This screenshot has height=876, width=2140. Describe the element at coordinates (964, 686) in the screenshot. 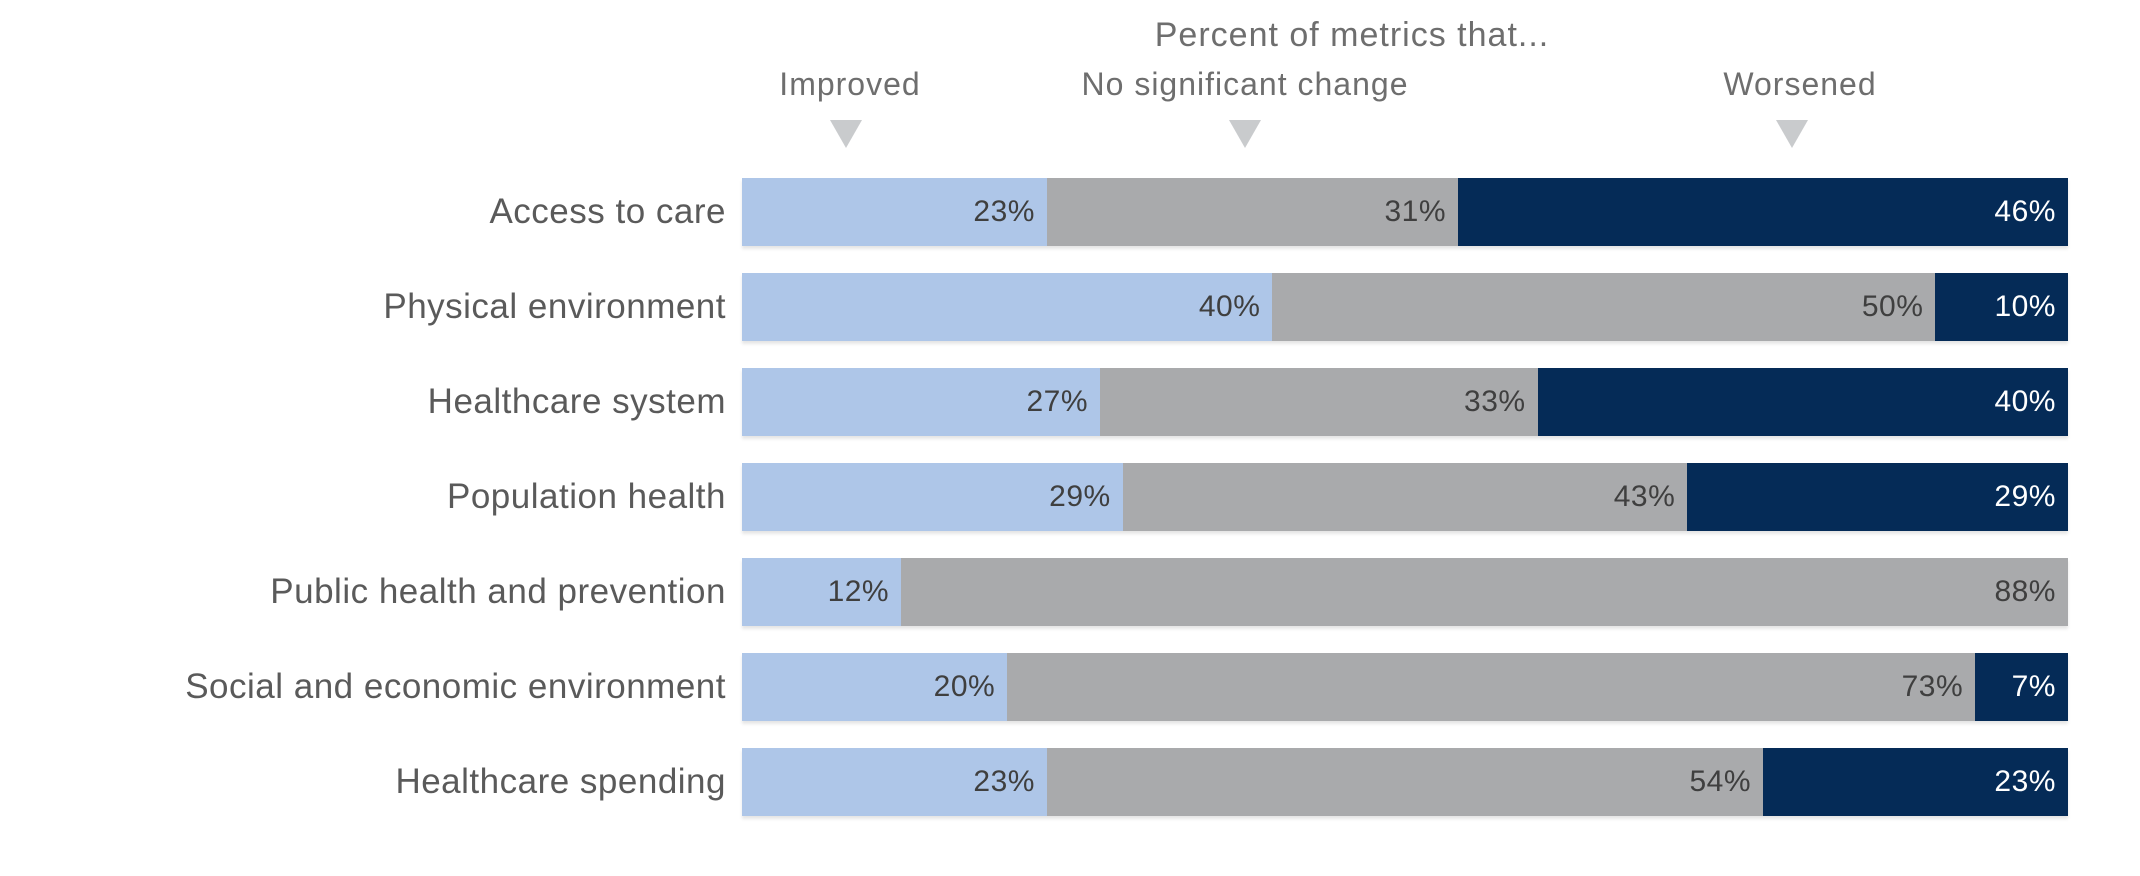

I see `bar-value-label: 20%` at that location.